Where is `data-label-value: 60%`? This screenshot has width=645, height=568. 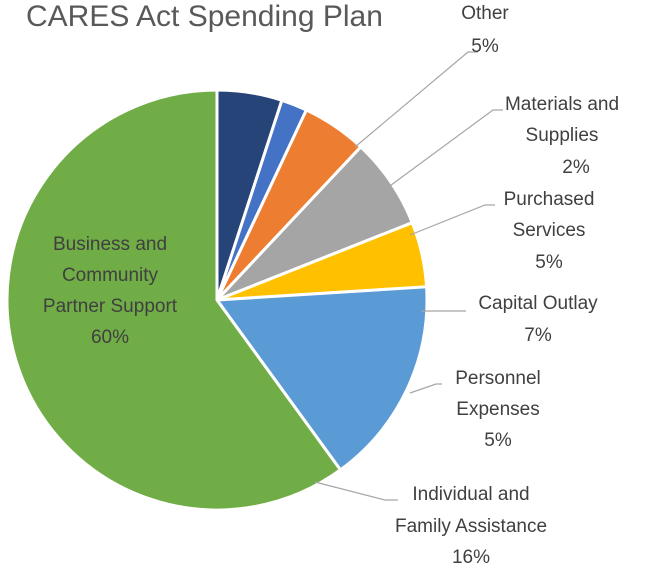 data-label-value: 60% is located at coordinates (110, 337).